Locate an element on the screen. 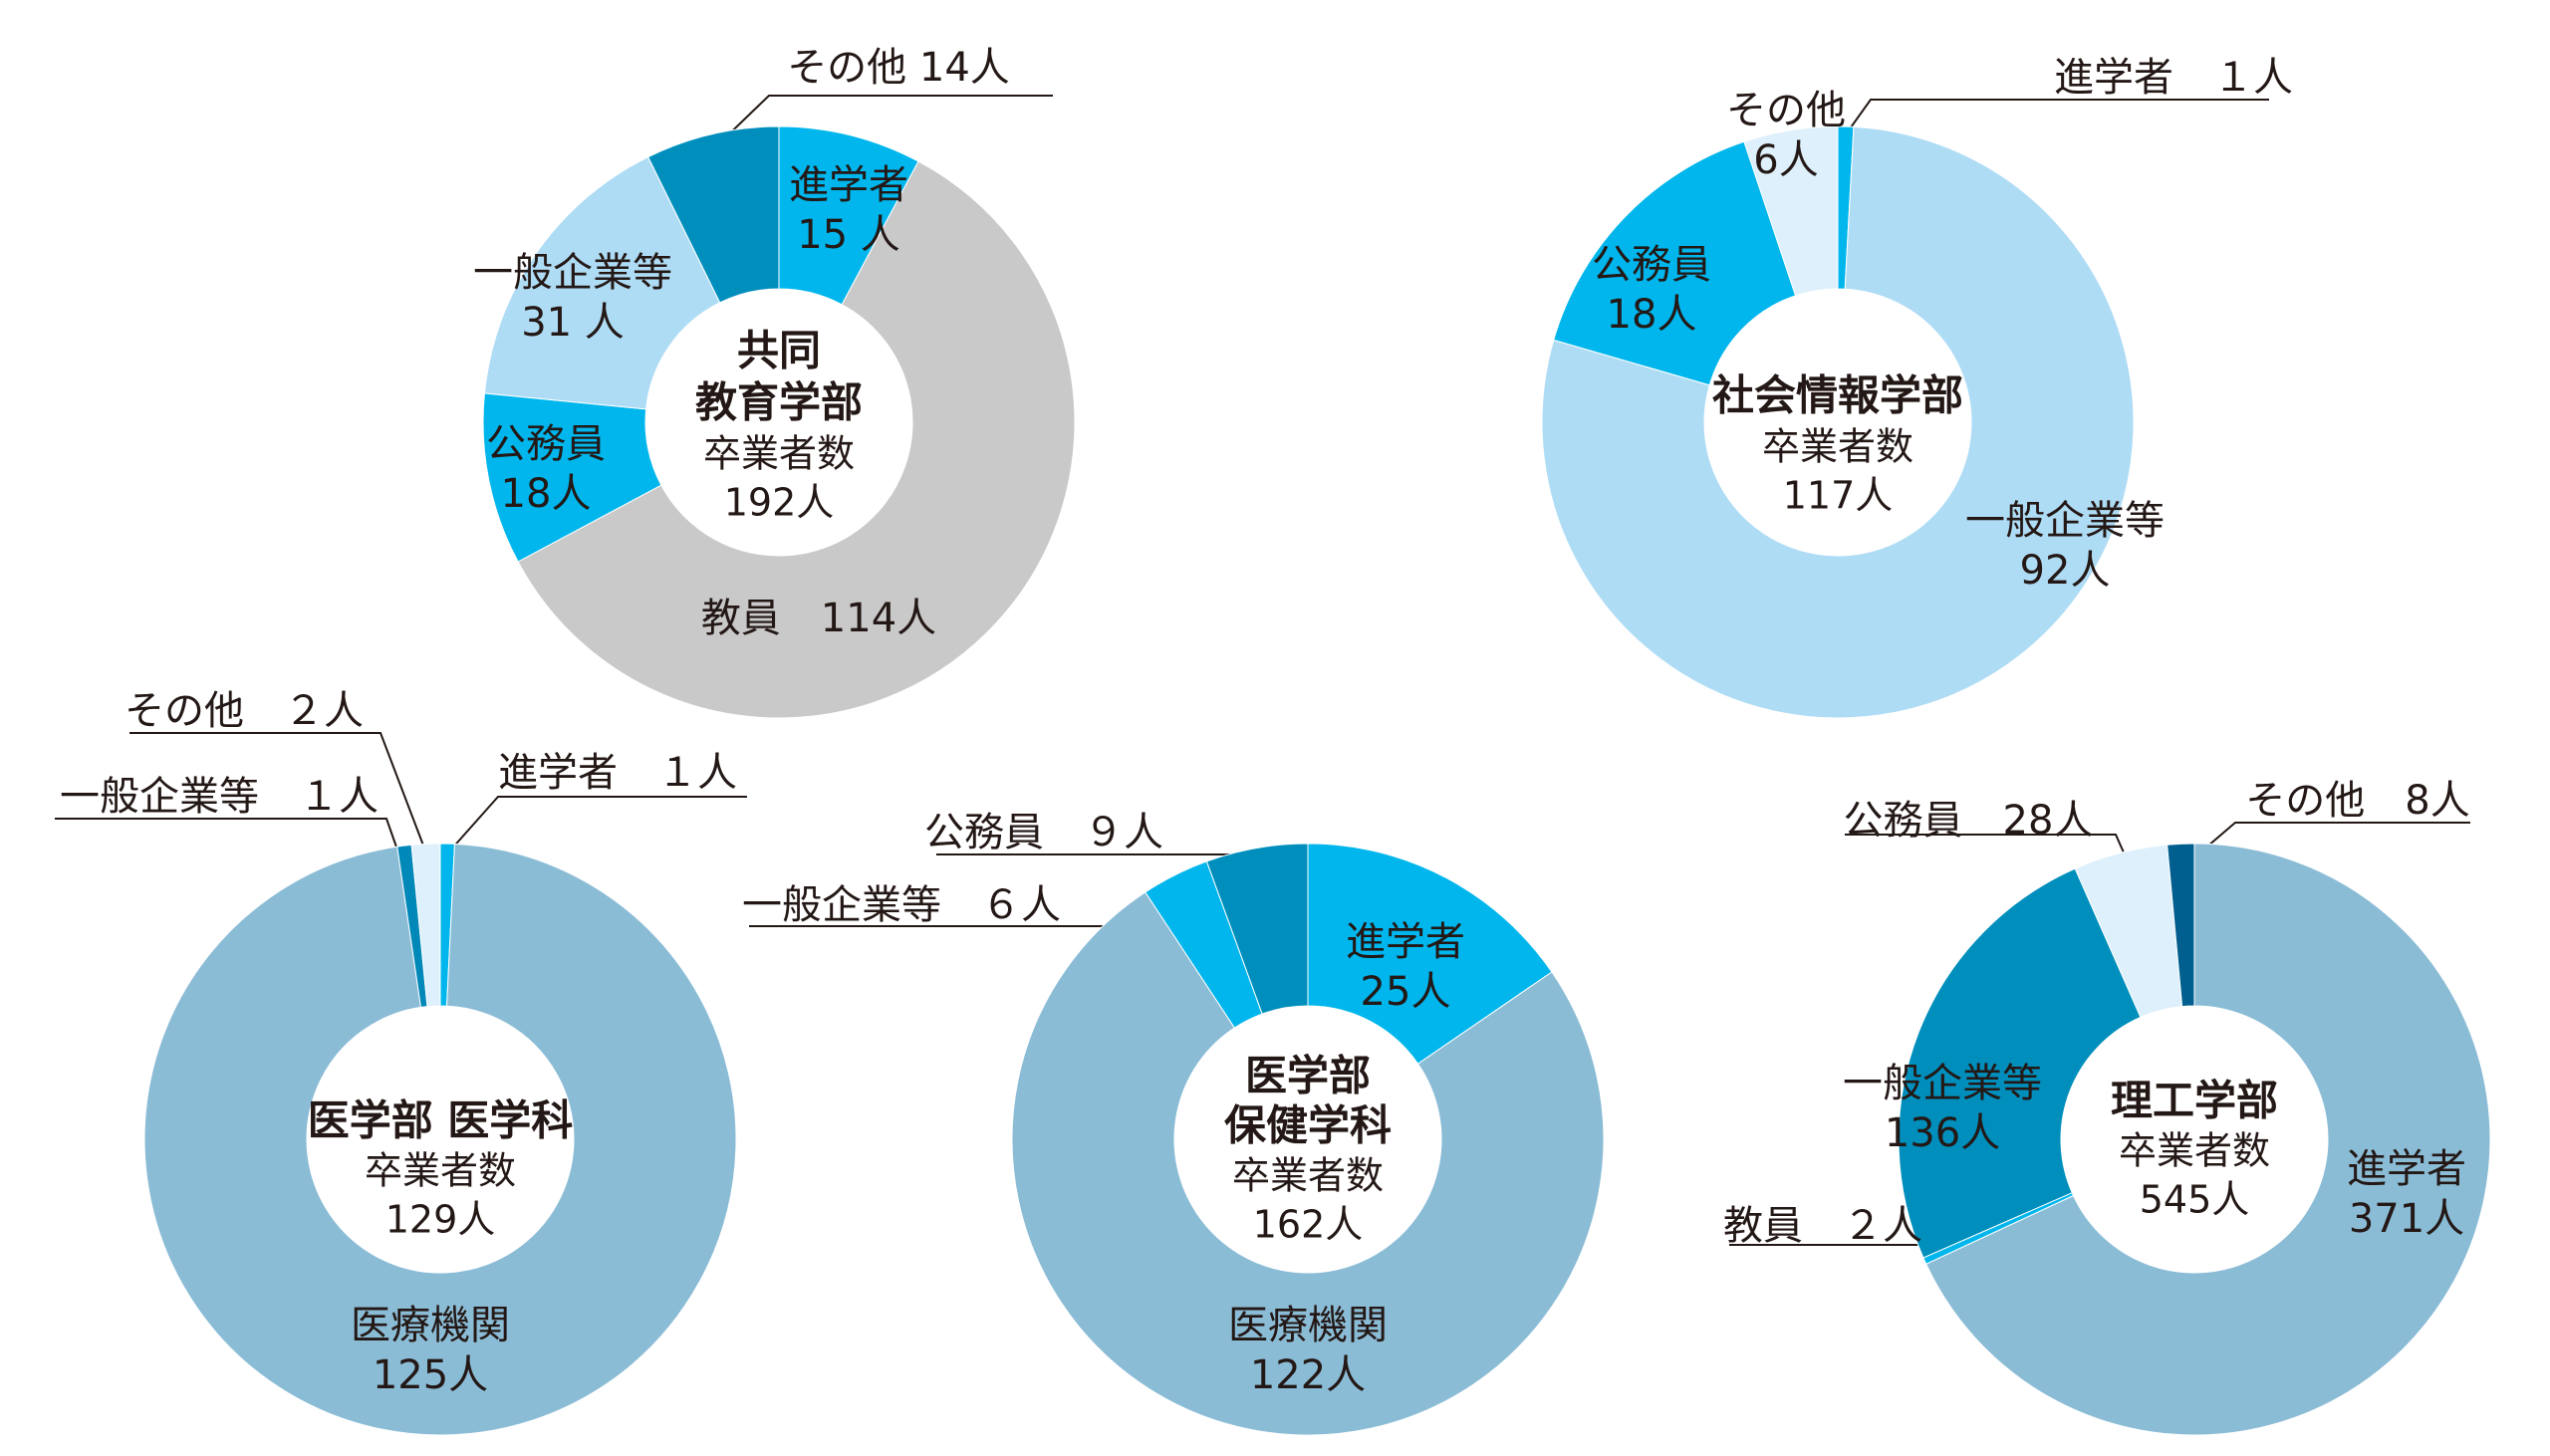  center-total: 117人 is located at coordinates (1838, 496).